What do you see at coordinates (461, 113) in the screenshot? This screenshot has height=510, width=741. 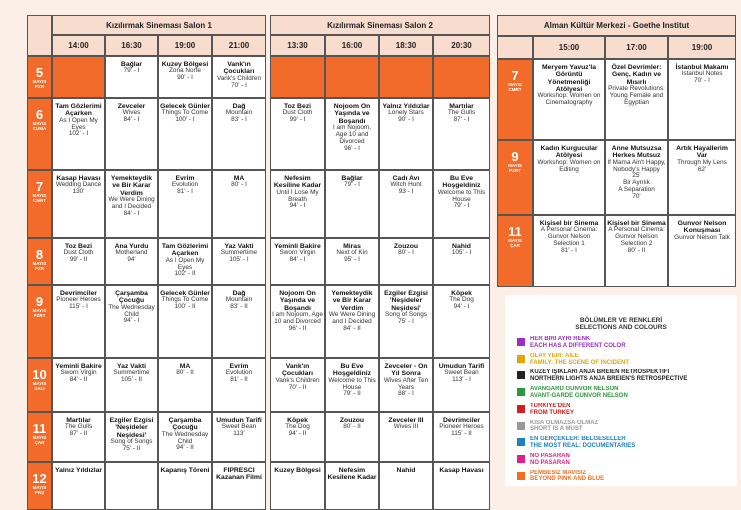 I see `film-info: The Gulls` at bounding box center [461, 113].